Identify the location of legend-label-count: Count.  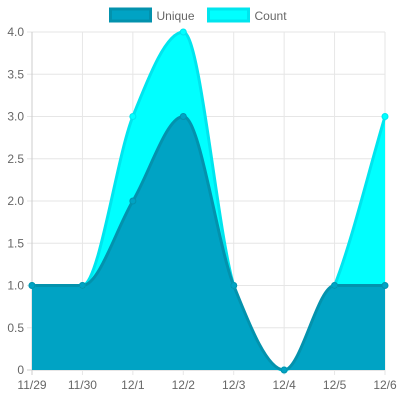
(271, 16).